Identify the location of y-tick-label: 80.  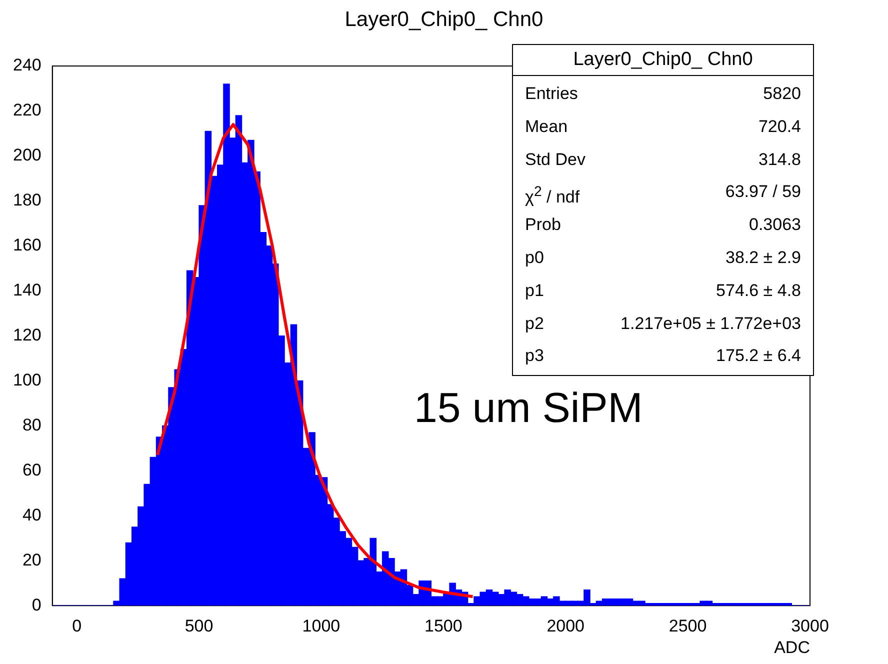
(32, 424).